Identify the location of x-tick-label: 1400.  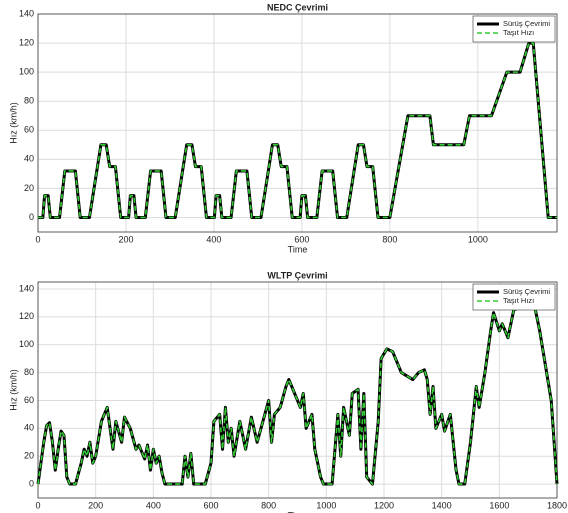
(442, 505).